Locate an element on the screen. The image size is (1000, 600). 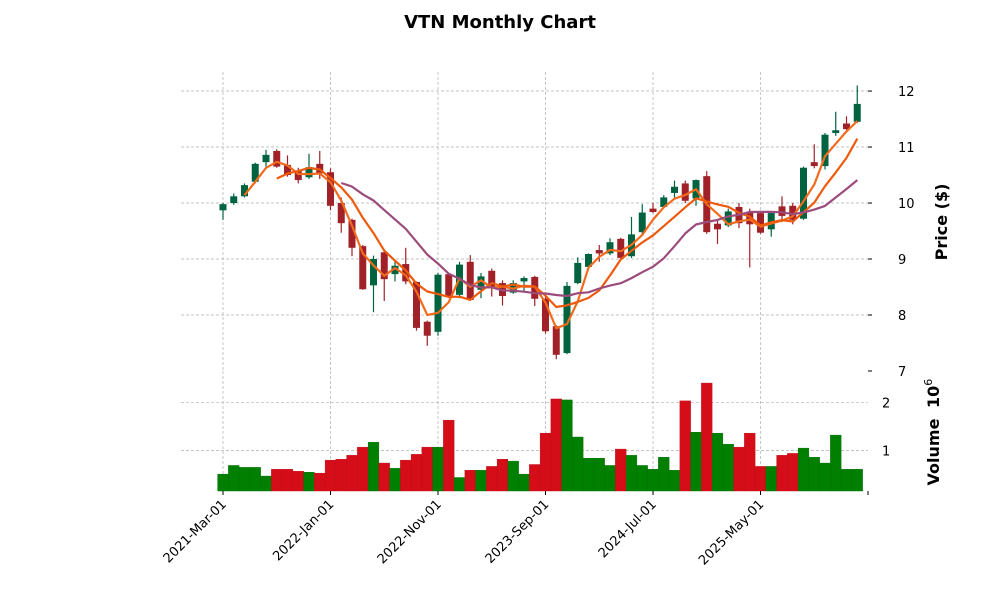
price-tick-label: 8 is located at coordinates (902, 316).